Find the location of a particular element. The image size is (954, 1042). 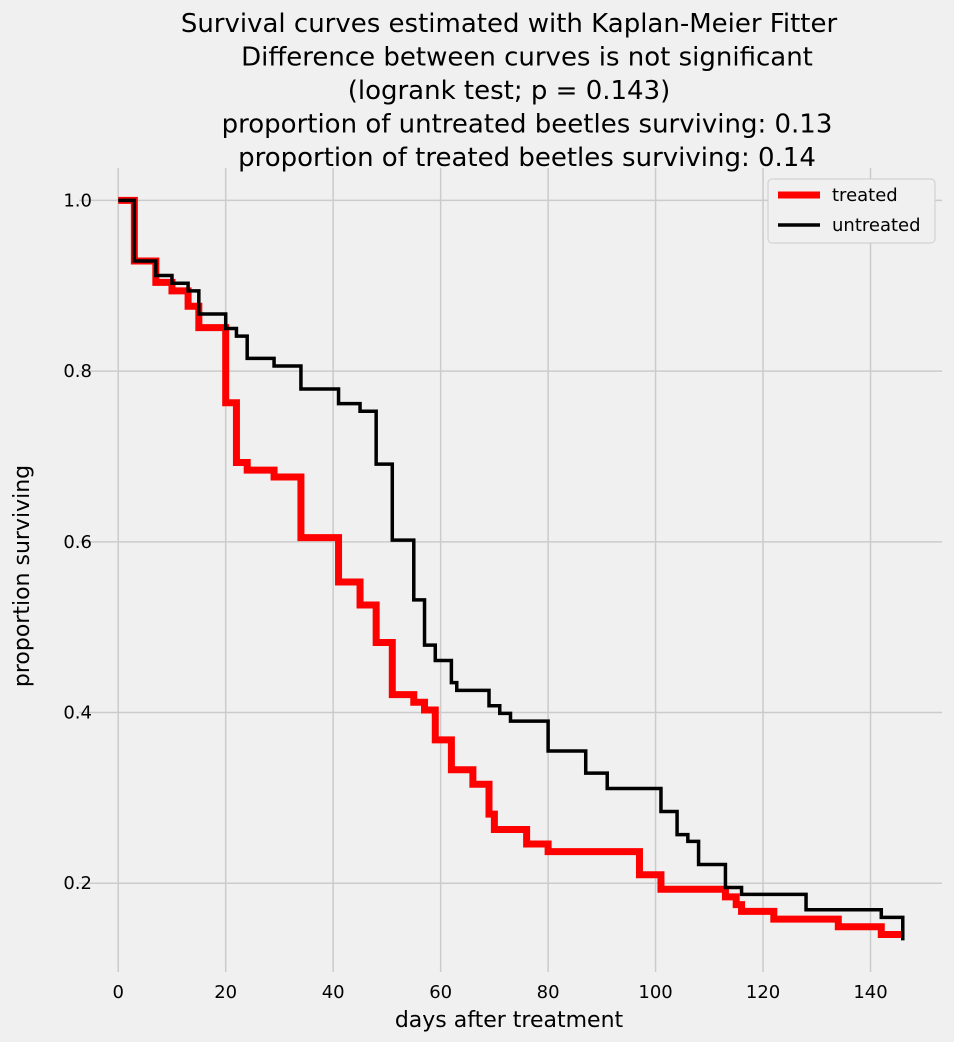

y-axis-label: proportion surviving is located at coordinates (22, 576).